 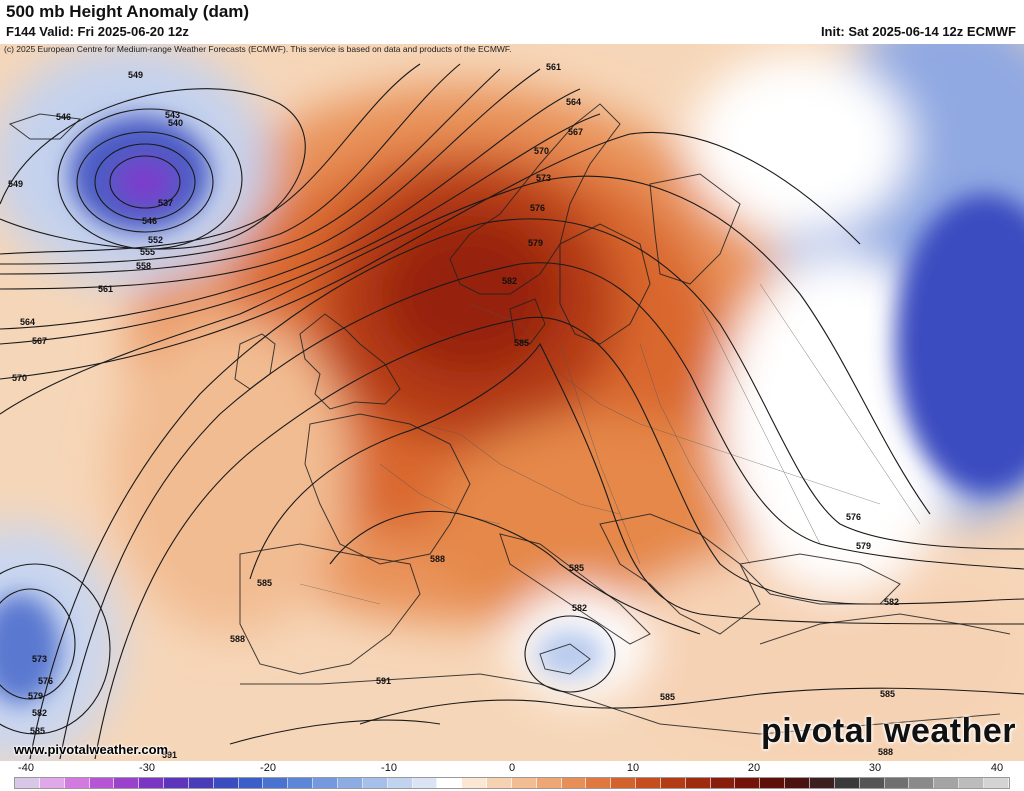 I want to click on init-time: Init: Sat 2025-06-14 12z ECMWF, so click(x=918, y=31).